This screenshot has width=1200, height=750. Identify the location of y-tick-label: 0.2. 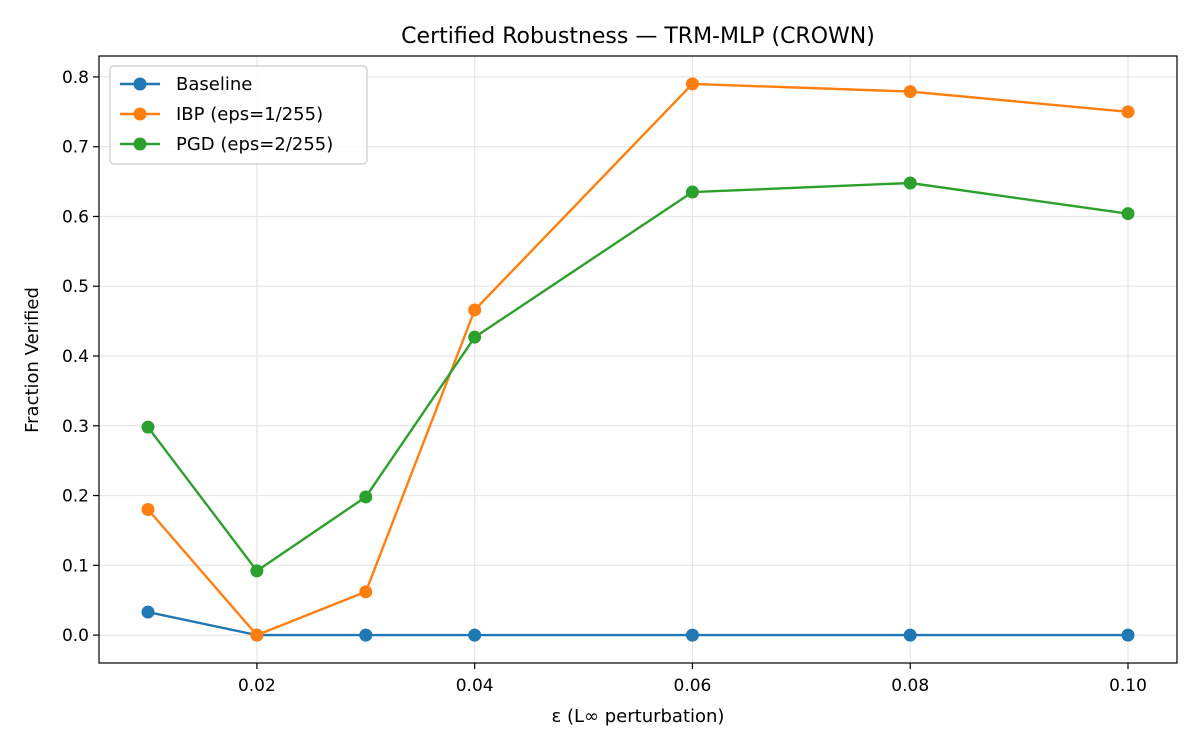
(75, 497).